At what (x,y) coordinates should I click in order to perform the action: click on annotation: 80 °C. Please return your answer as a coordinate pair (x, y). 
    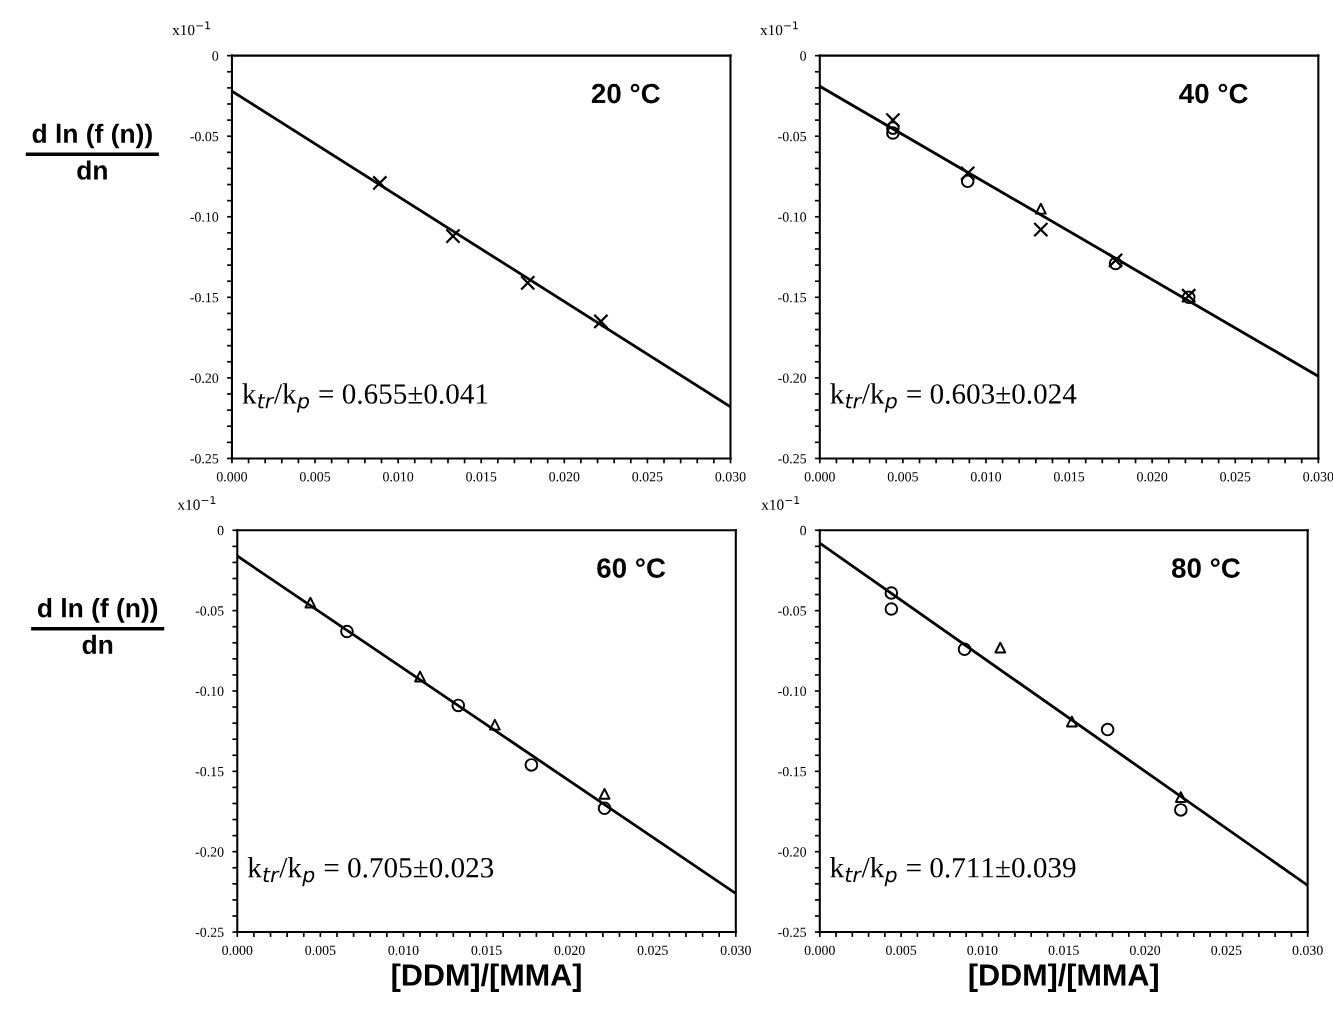
    Looking at the image, I should click on (1206, 568).